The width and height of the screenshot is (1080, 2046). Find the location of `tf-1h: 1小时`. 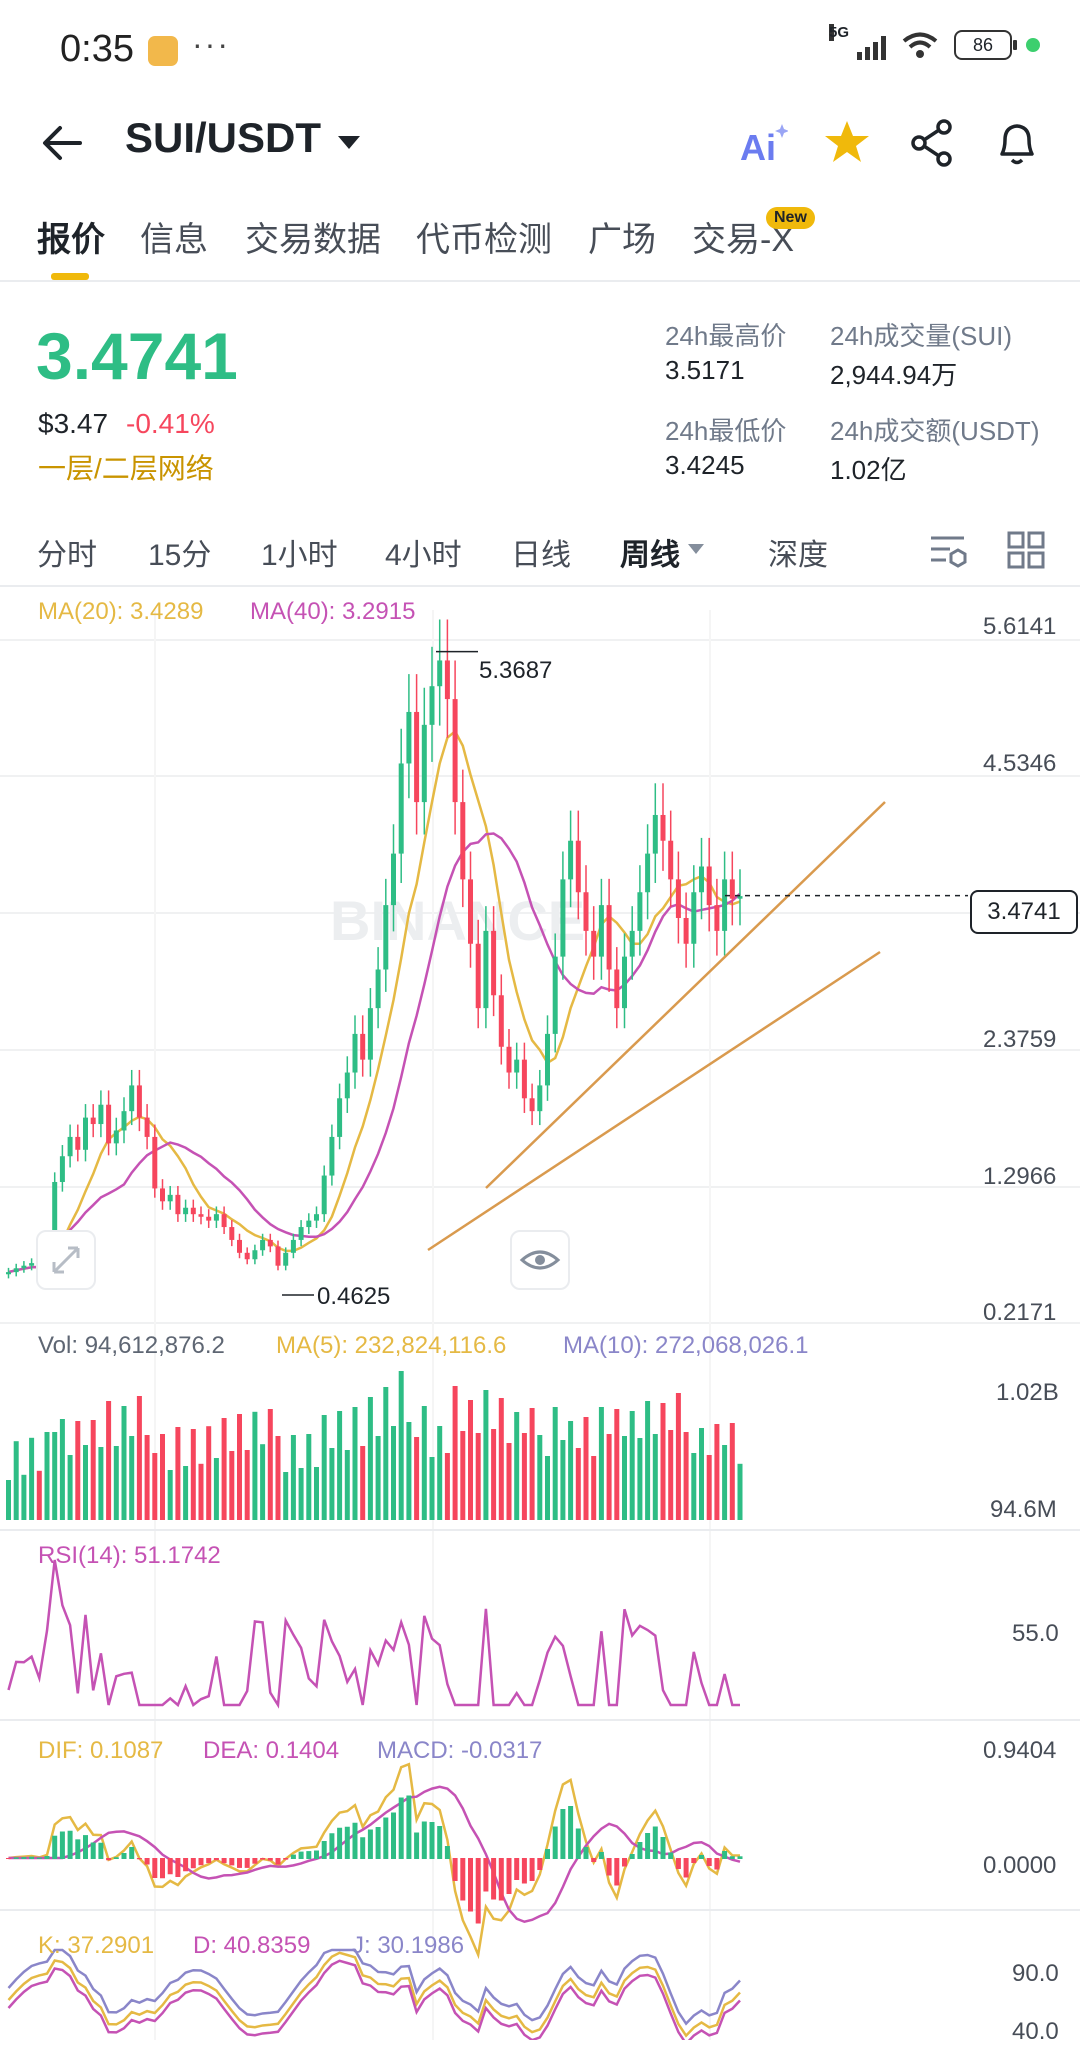

tf-1h: 1小时 is located at coordinates (299, 555).